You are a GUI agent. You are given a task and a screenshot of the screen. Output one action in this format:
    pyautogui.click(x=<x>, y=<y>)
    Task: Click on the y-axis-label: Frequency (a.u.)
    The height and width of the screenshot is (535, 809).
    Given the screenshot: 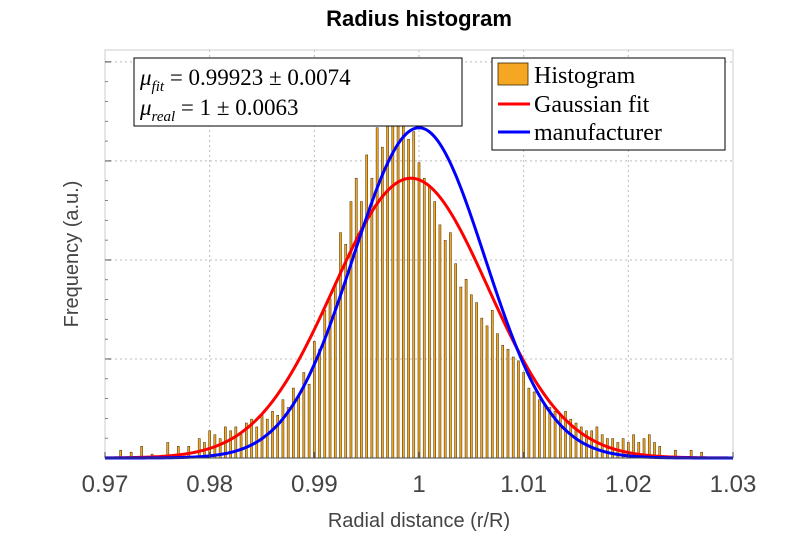 What is the action you would take?
    pyautogui.click(x=72, y=254)
    